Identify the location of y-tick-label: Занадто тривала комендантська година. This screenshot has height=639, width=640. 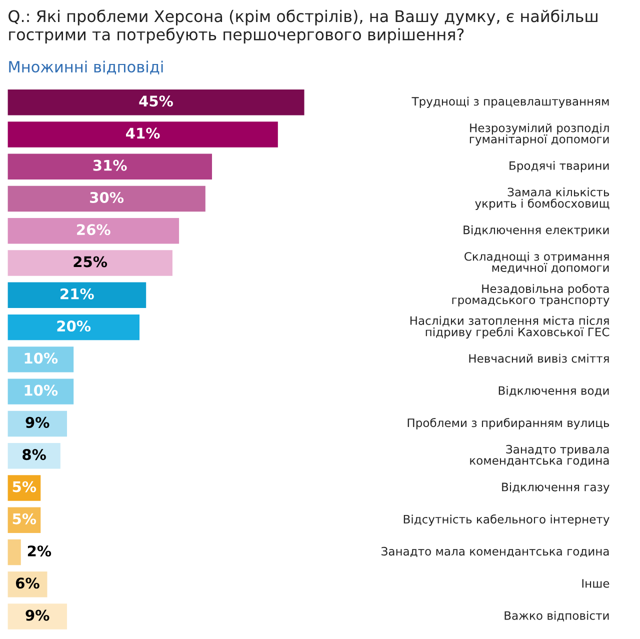
(539, 455).